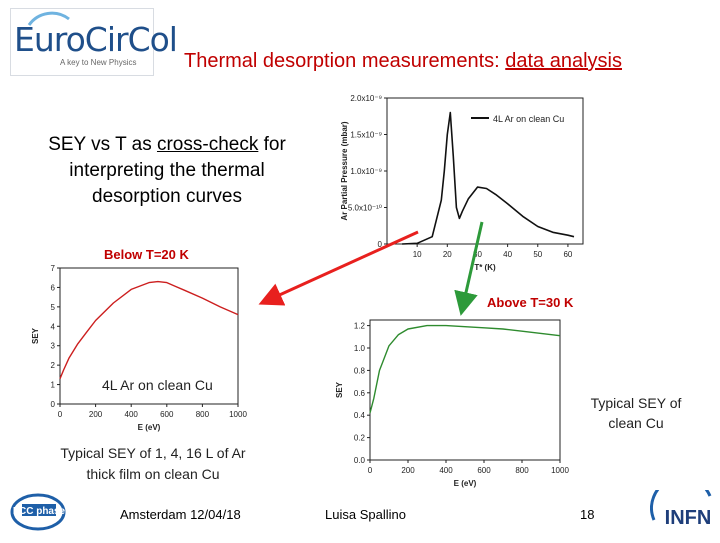  I want to click on red-arrow, so click(338, 268).